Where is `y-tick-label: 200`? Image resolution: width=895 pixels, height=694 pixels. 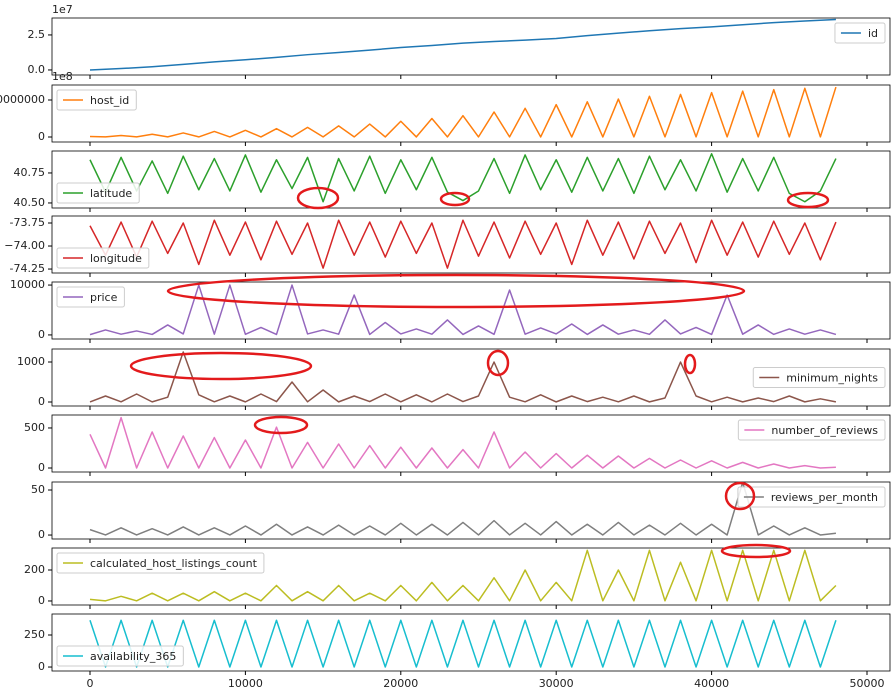 y-tick-label: 200 is located at coordinates (34, 569).